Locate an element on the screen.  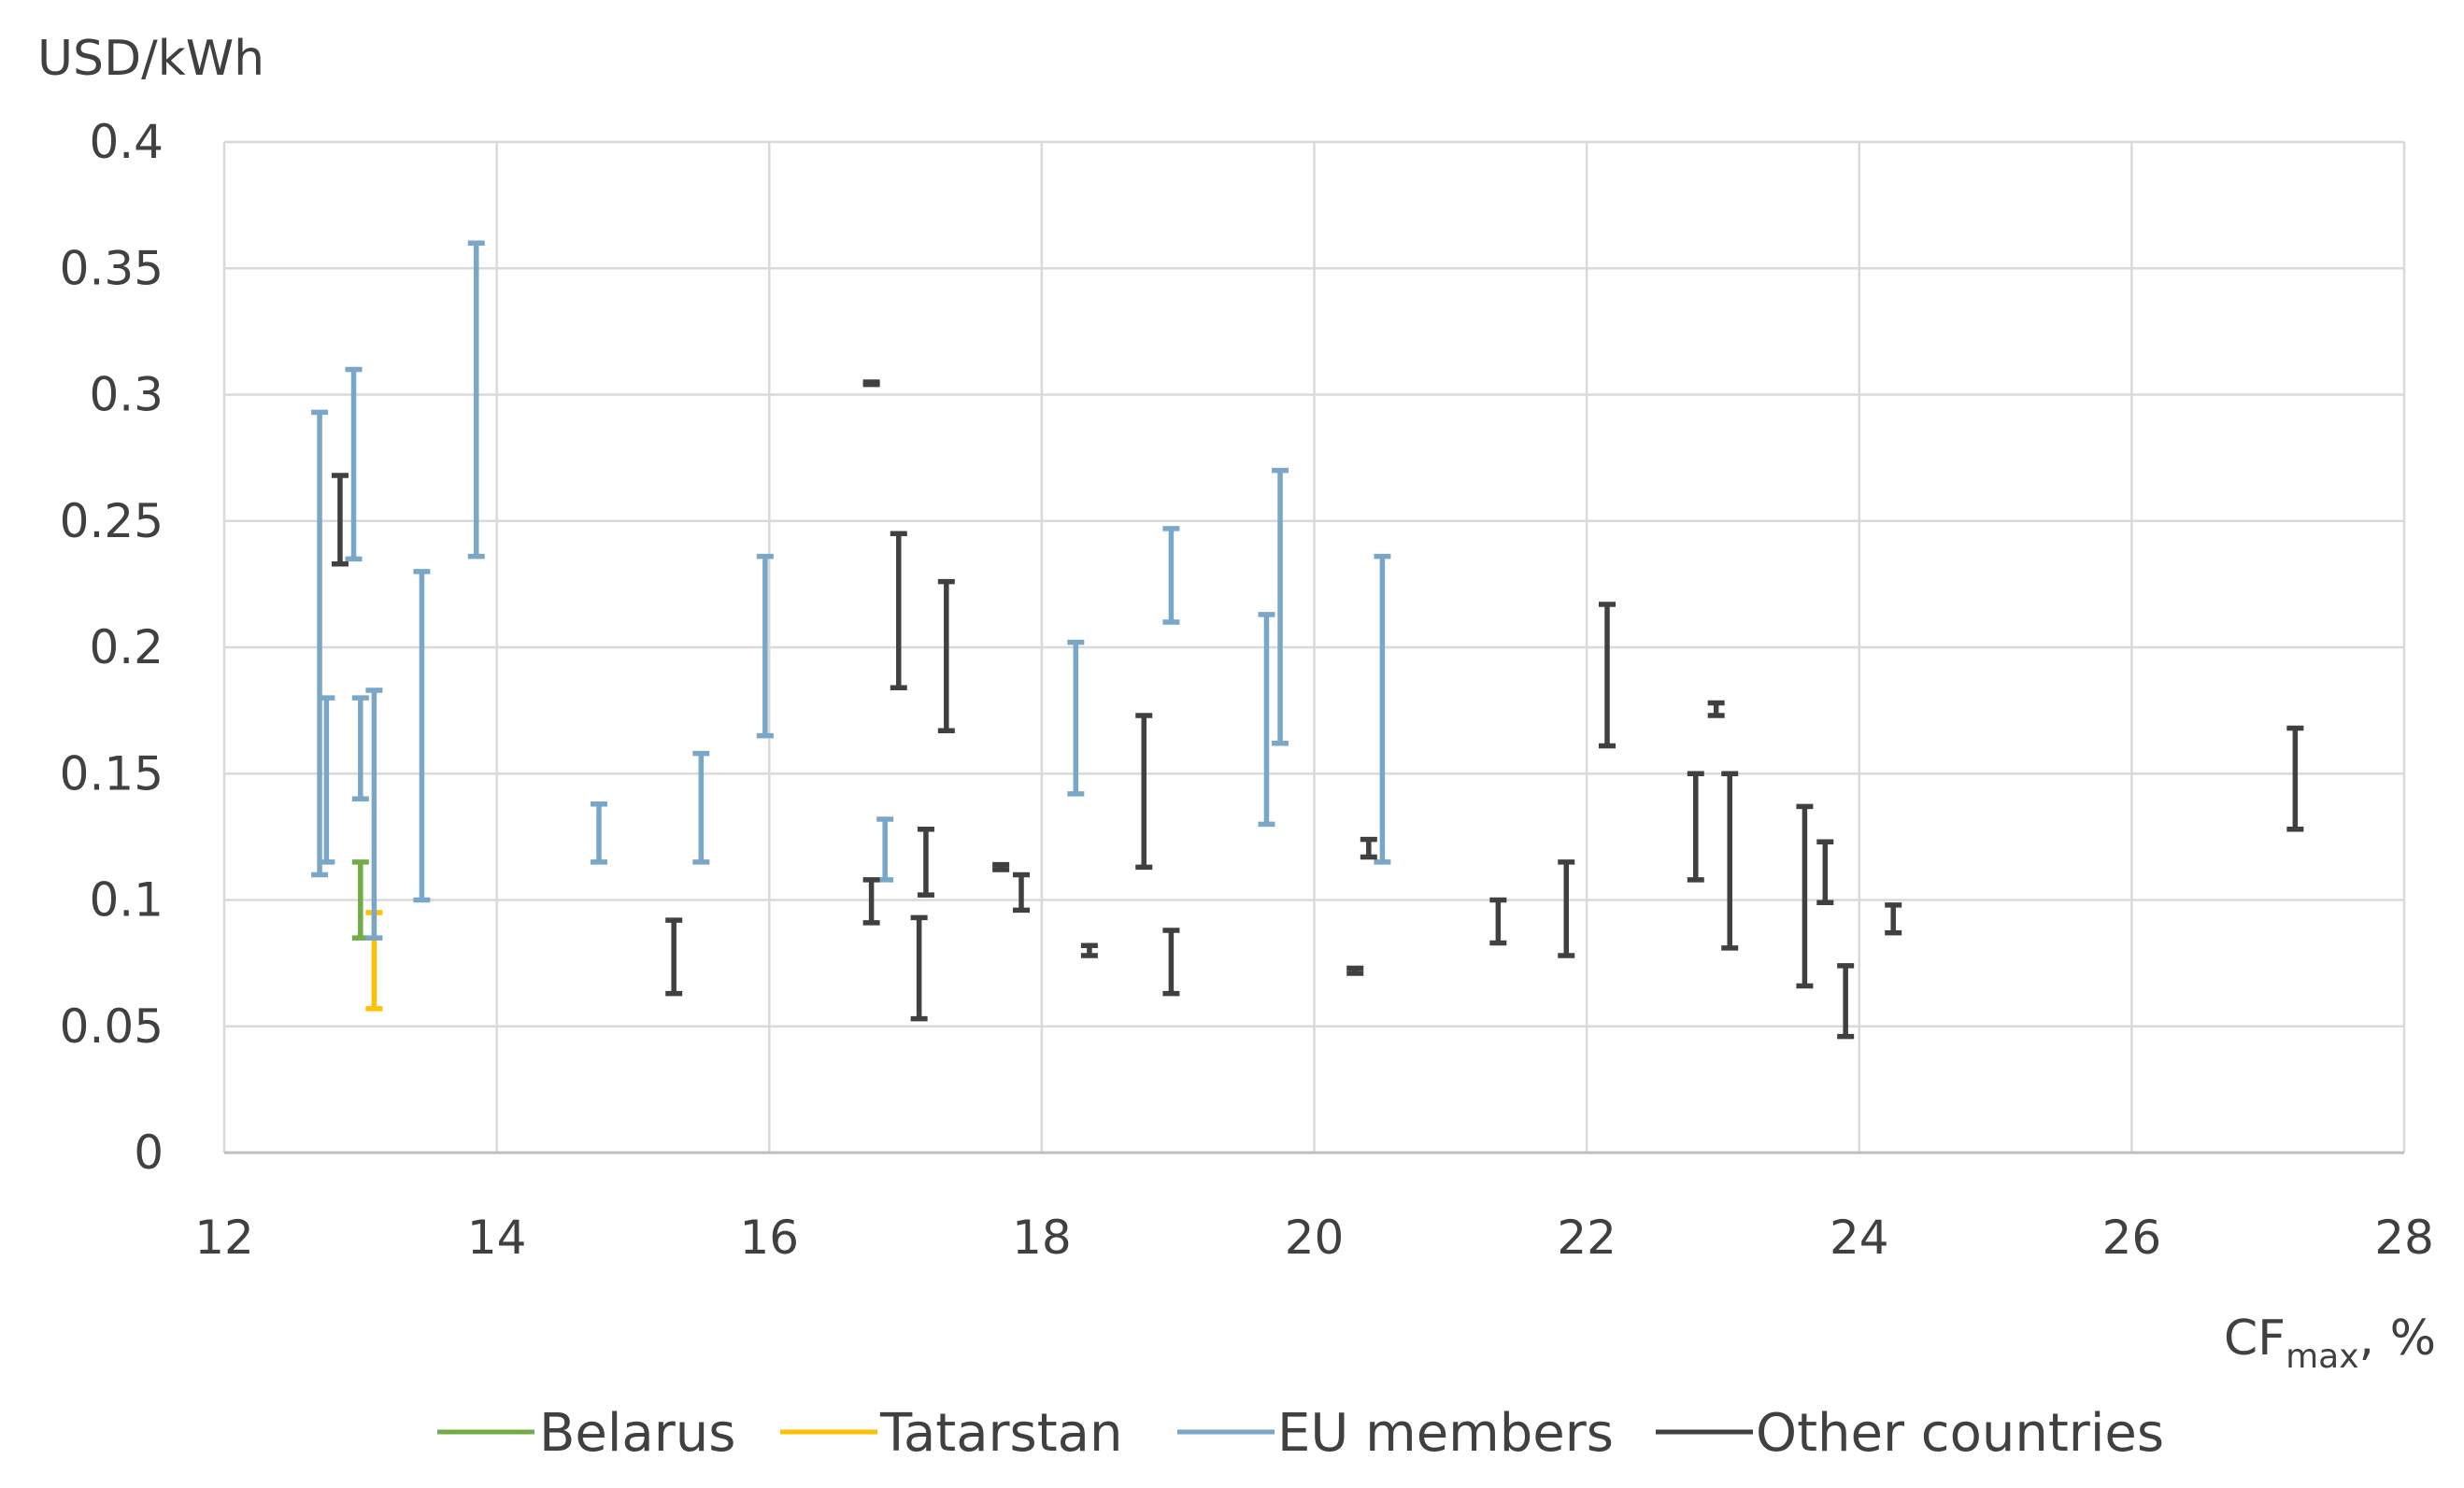
x-tick-label: 28 is located at coordinates (2404, 1238).